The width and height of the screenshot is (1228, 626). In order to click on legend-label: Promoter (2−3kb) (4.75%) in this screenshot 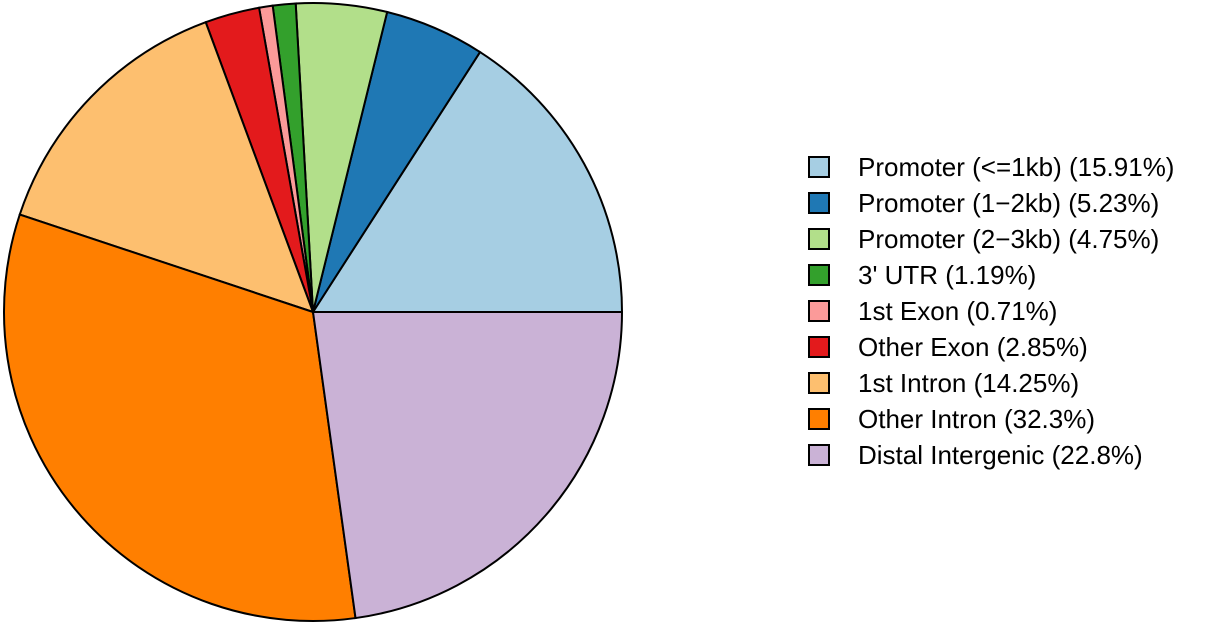, I will do `click(1009, 239)`.